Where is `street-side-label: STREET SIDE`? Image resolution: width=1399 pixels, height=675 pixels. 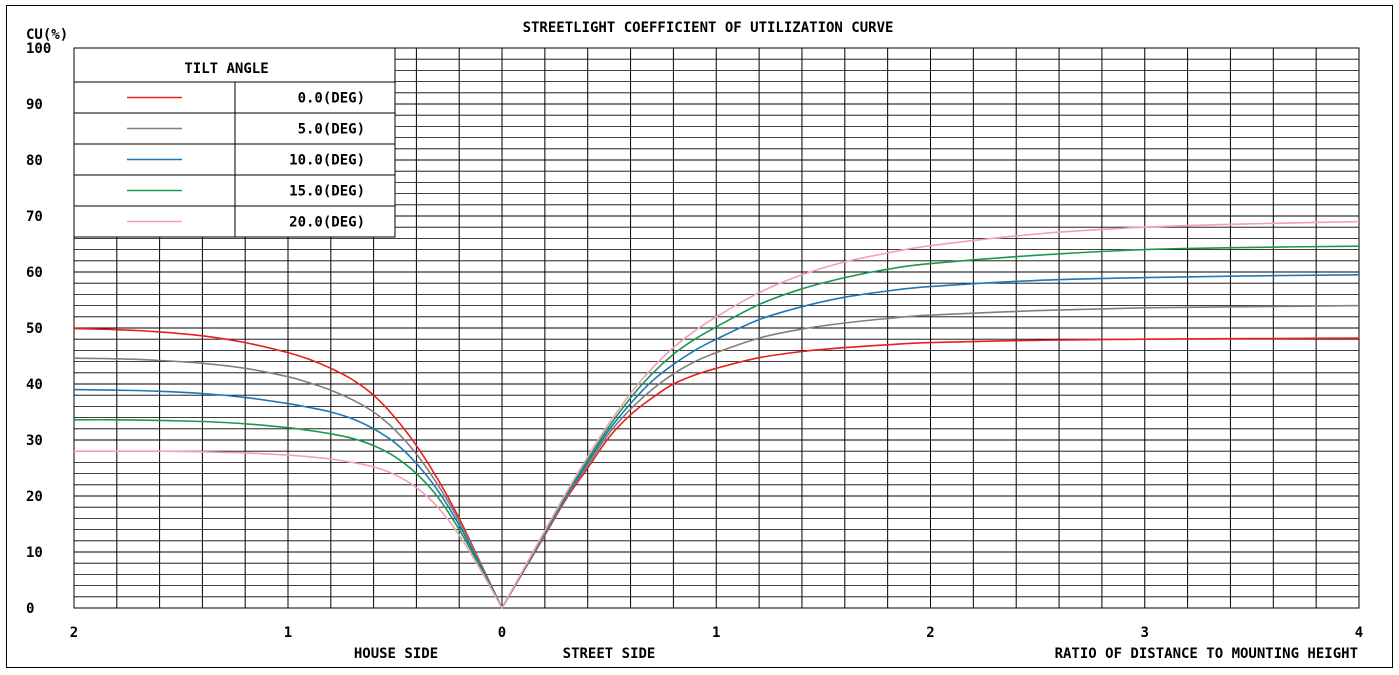 street-side-label: STREET SIDE is located at coordinates (609, 654).